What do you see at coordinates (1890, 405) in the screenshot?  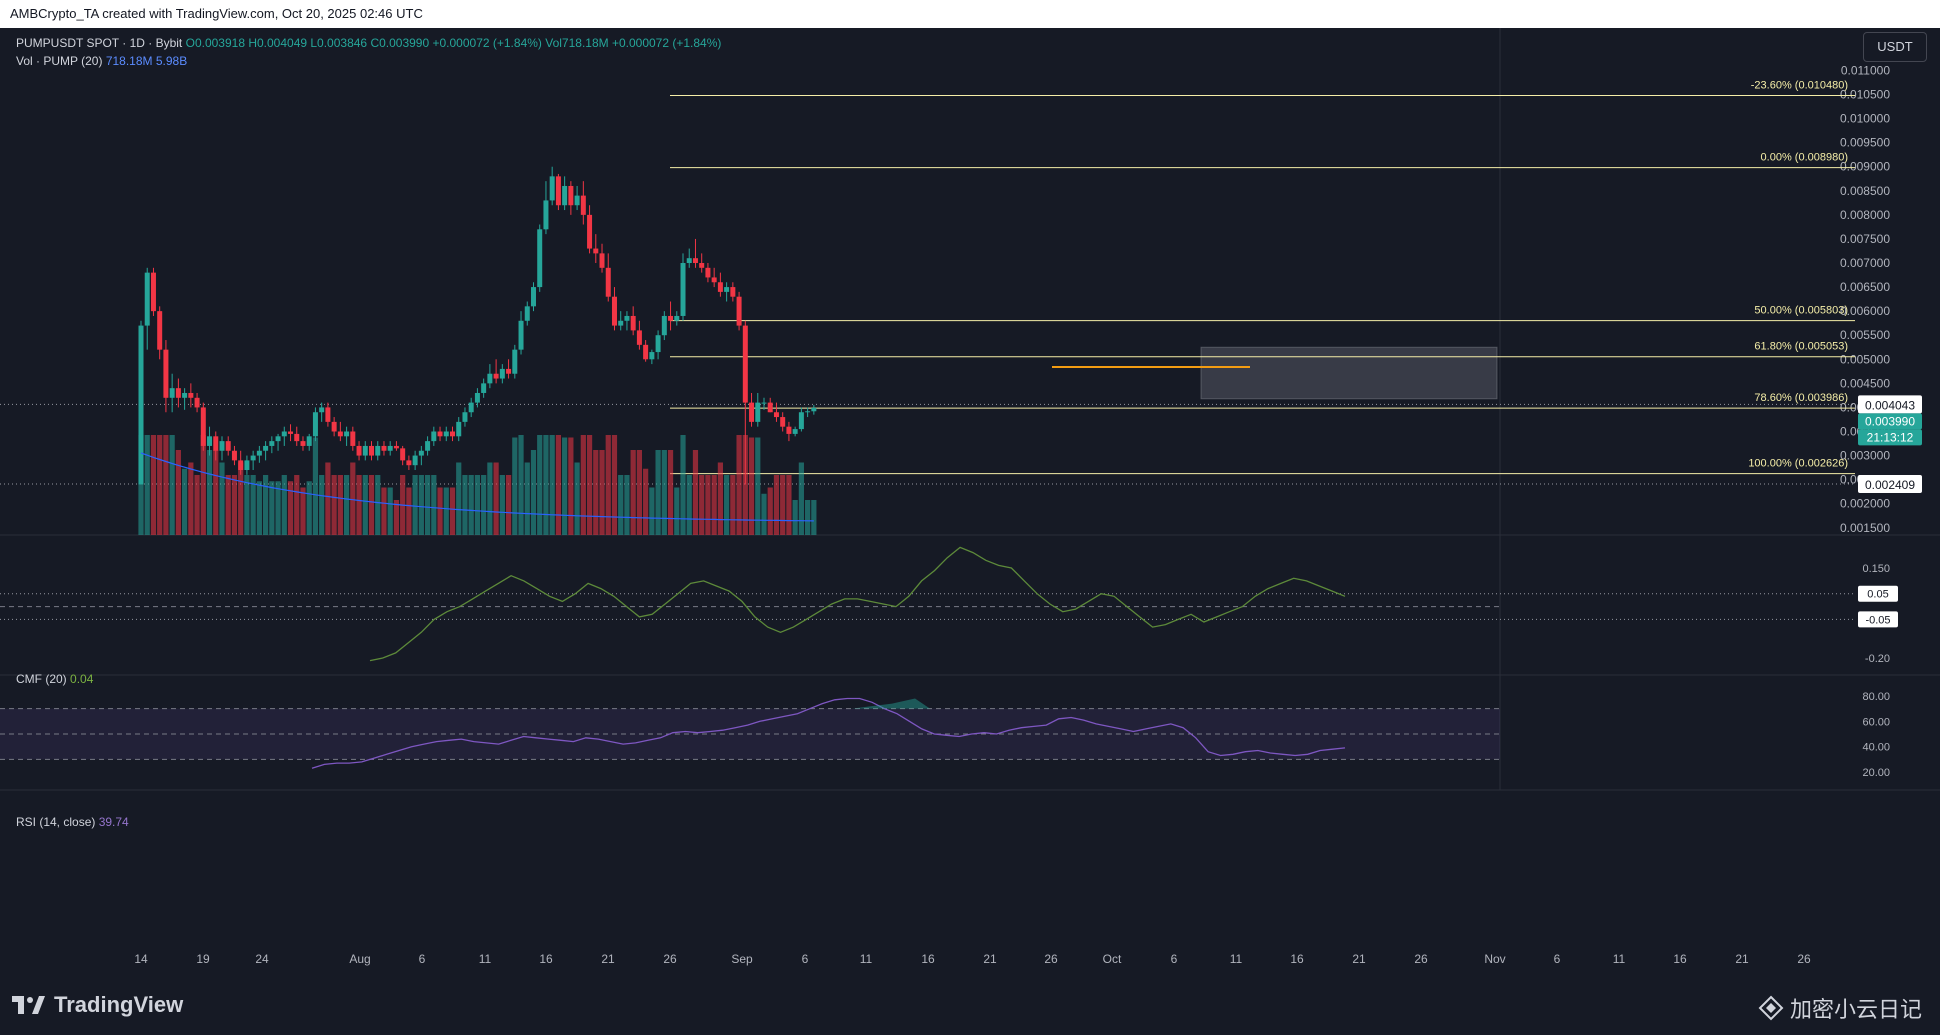 I see `price-axis-label: 0.004043` at bounding box center [1890, 405].